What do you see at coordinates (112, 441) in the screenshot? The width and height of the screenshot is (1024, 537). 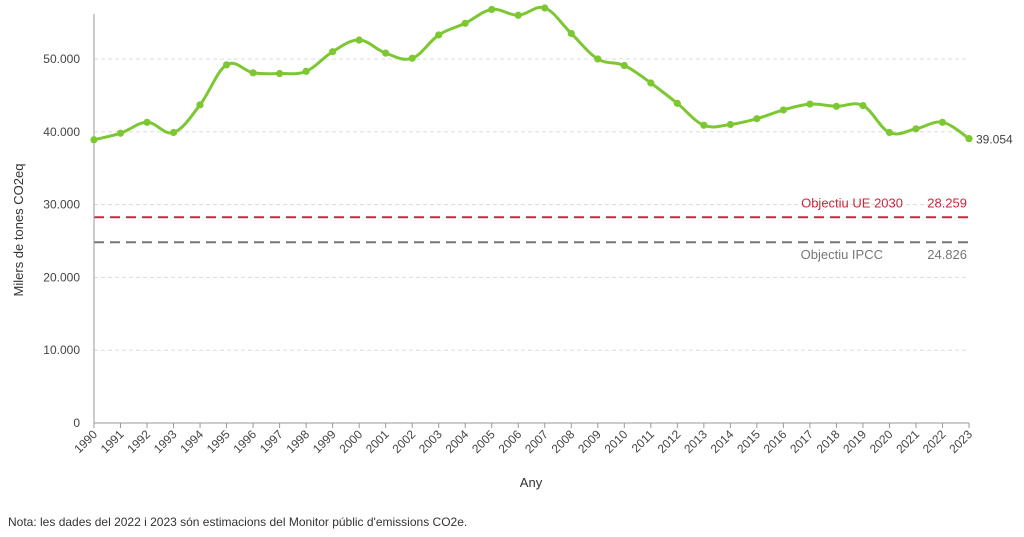 I see `x-tick-label: 1991` at bounding box center [112, 441].